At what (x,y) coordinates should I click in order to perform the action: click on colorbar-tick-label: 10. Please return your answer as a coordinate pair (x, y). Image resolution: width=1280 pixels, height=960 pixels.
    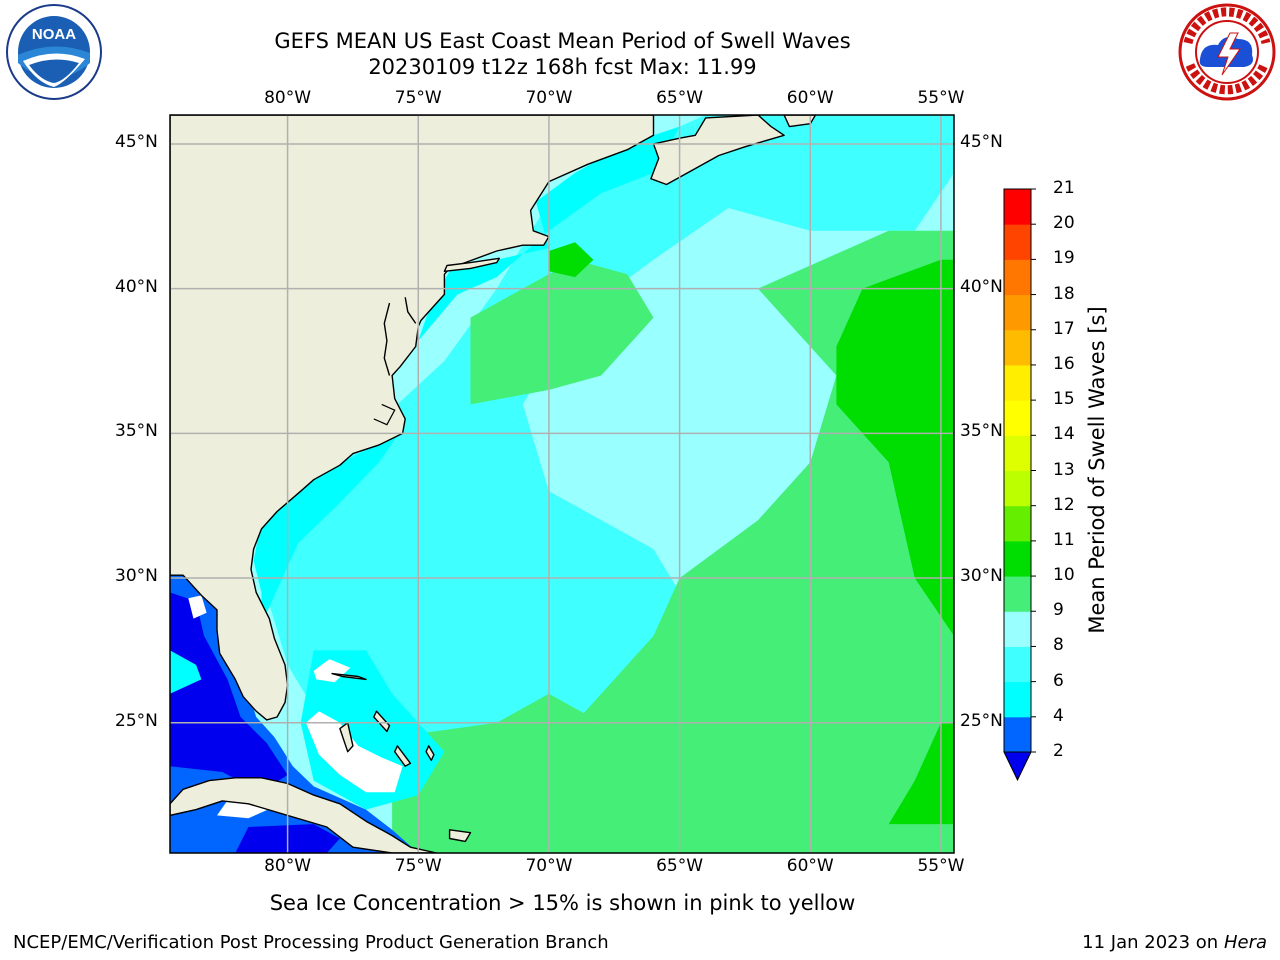
    Looking at the image, I should click on (1064, 575).